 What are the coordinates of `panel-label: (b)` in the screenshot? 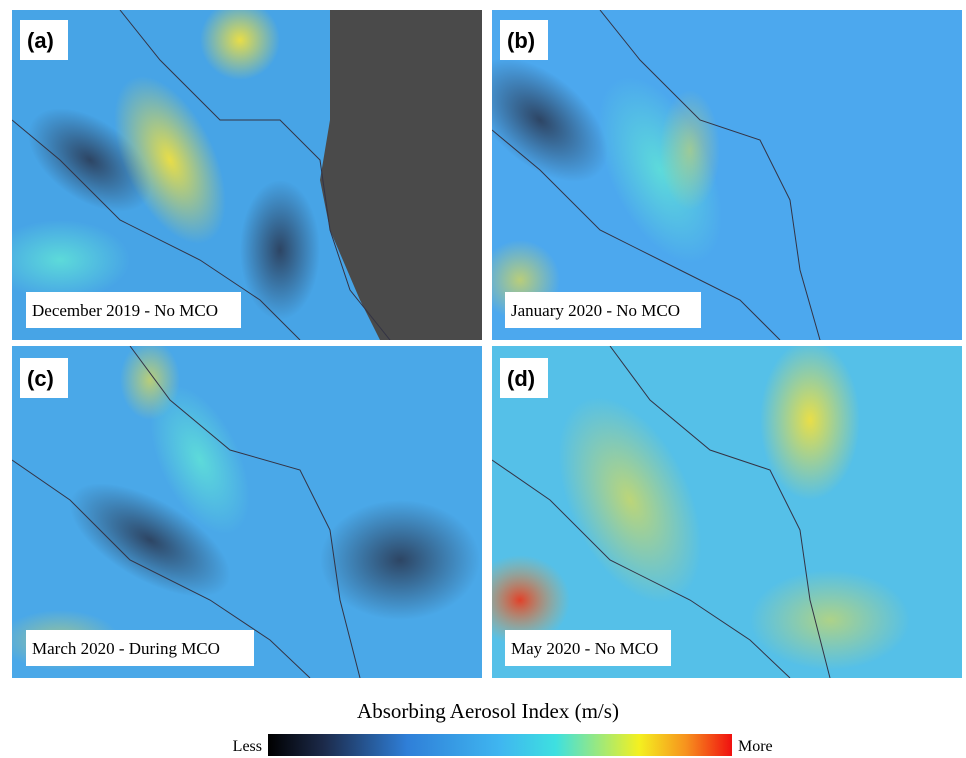 It's located at (521, 40).